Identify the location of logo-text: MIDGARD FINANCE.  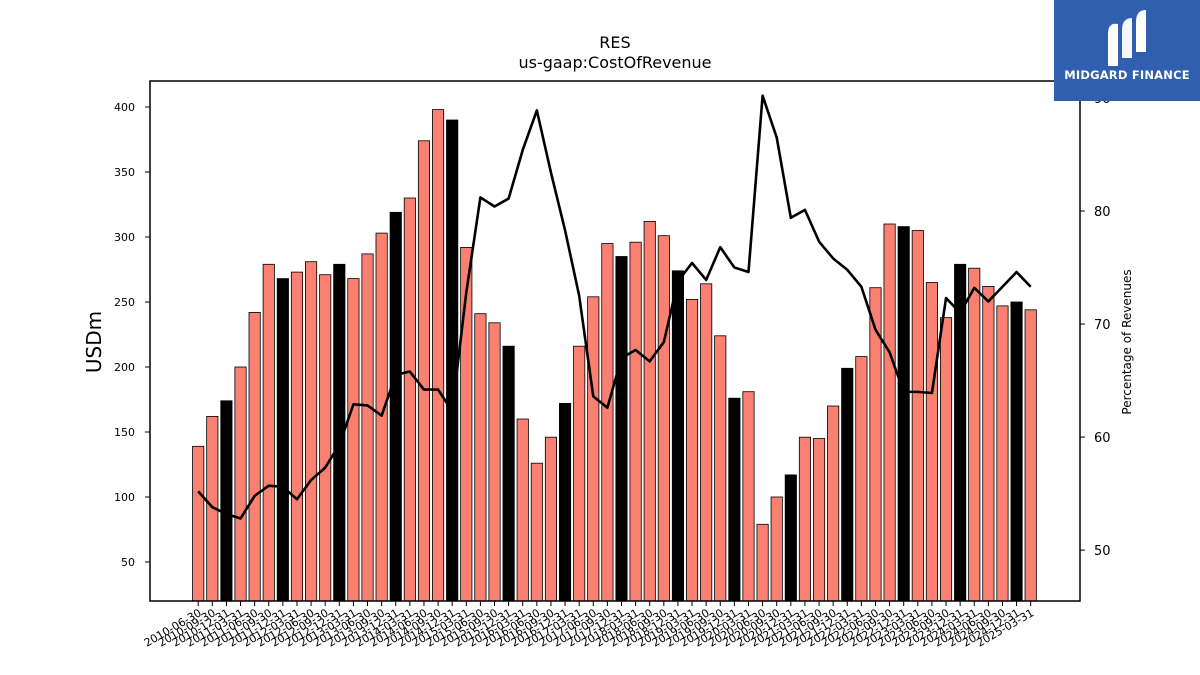
(1127, 75).